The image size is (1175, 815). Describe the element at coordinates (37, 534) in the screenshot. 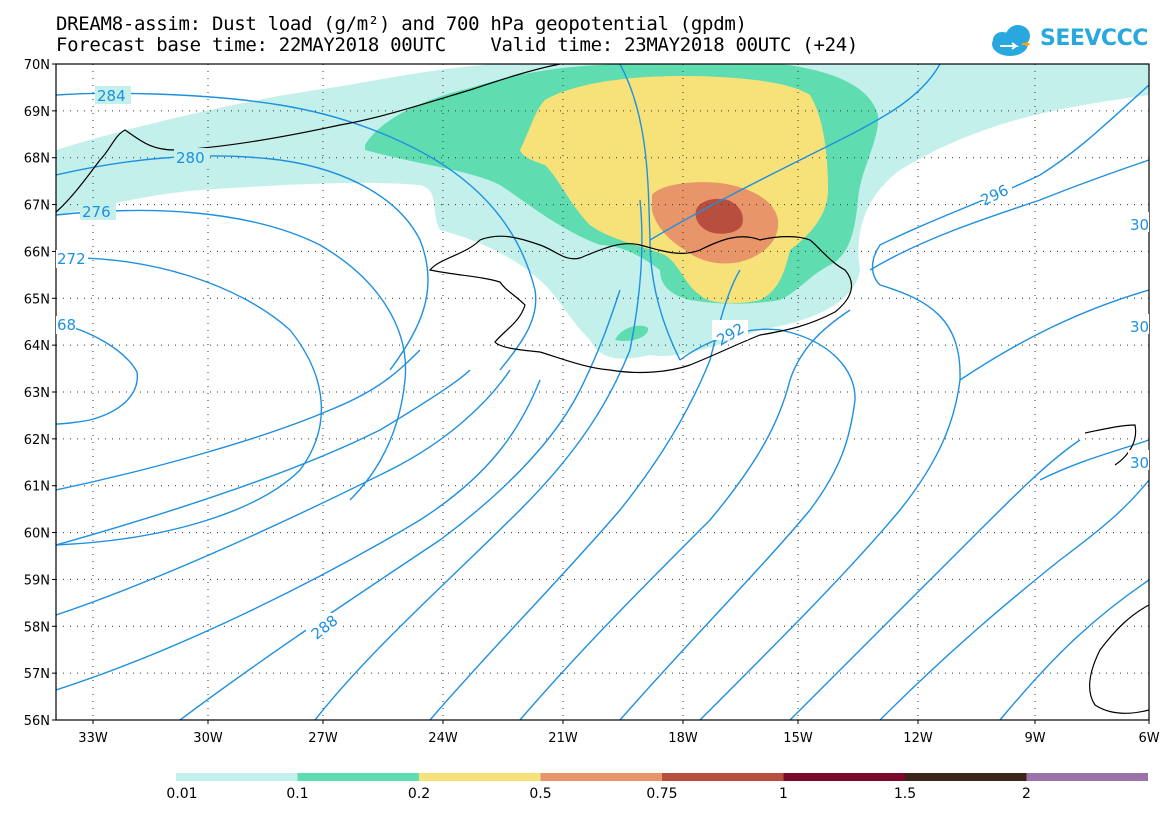

I see `lat-label: 60N` at that location.